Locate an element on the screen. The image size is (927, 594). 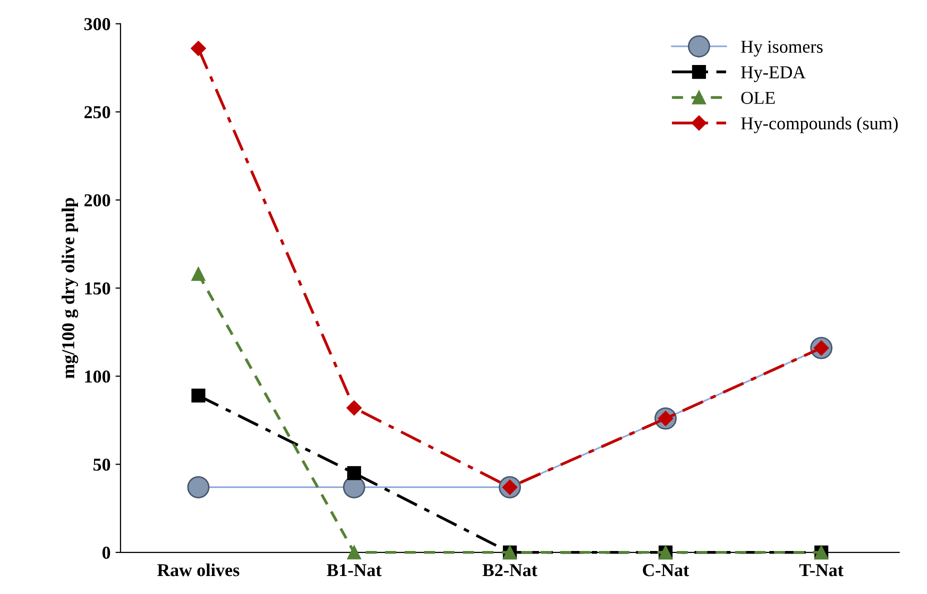
legend-label: OLE is located at coordinates (758, 98).